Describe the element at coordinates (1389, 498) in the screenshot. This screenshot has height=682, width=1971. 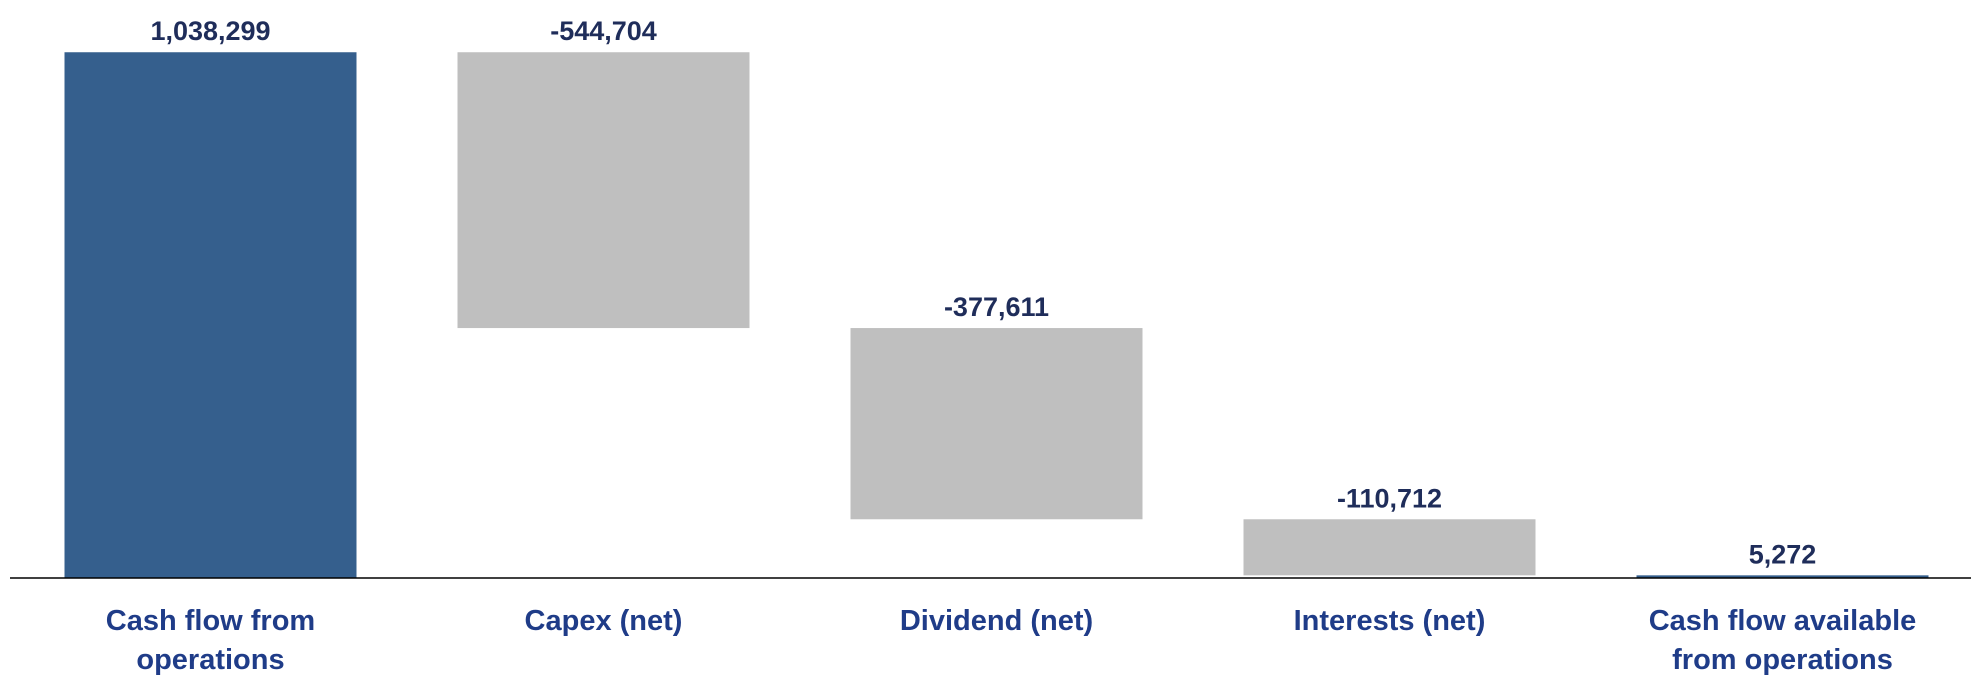
I see `value-label: -110,712` at that location.